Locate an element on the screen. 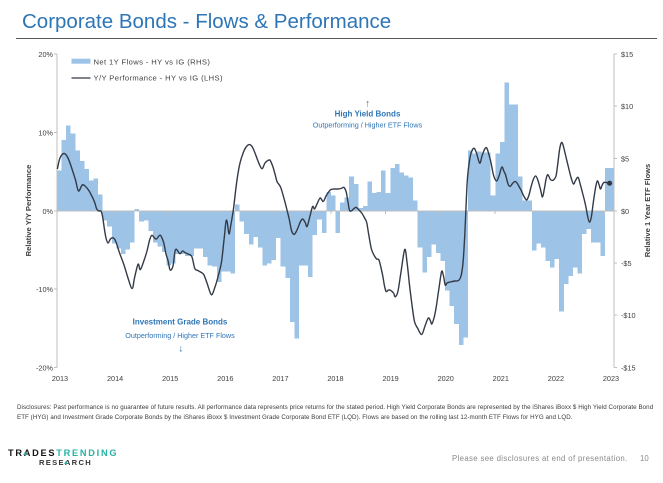 This screenshot has width=663, height=483. svg-text: 2018 is located at coordinates (335, 378).